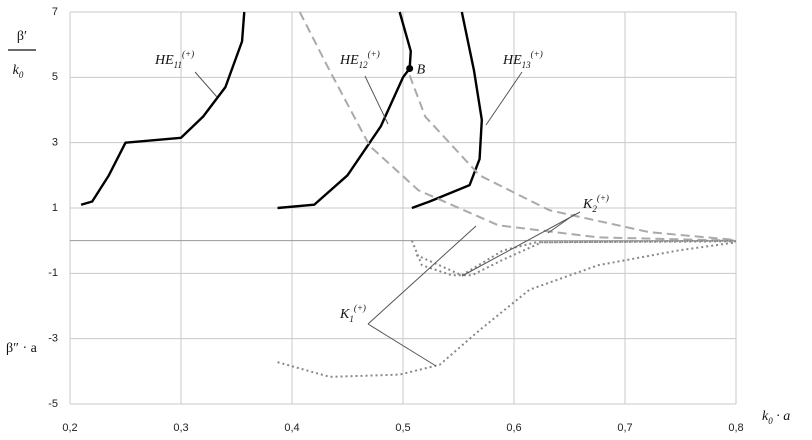 The height and width of the screenshot is (440, 812). Describe the element at coordinates (770, 421) in the screenshot. I see `x-axis-title-sub: 0` at that location.